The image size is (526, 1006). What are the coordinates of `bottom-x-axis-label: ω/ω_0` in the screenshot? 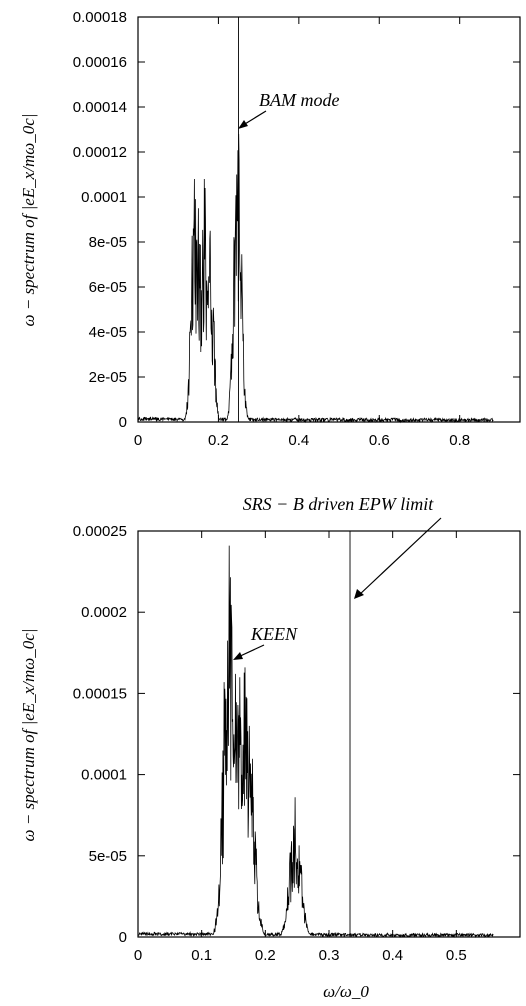 It's located at (346, 991).